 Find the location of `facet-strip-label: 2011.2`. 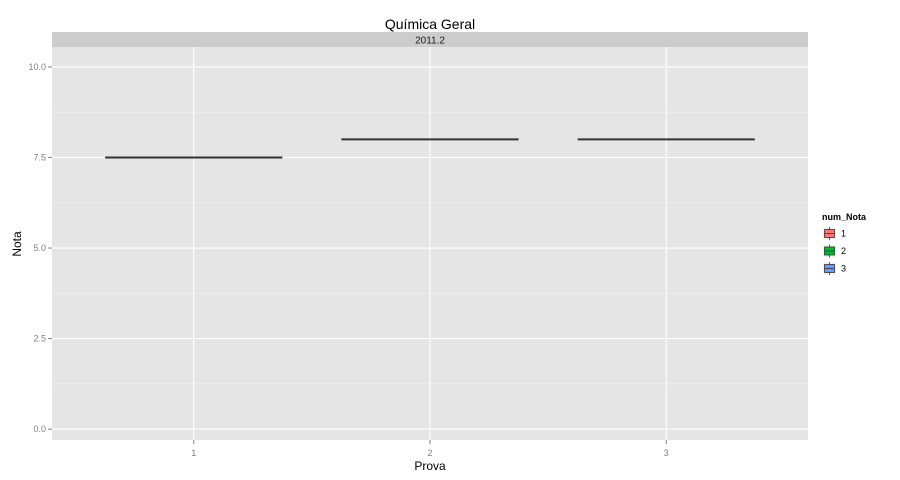

facet-strip-label: 2011.2 is located at coordinates (430, 41).